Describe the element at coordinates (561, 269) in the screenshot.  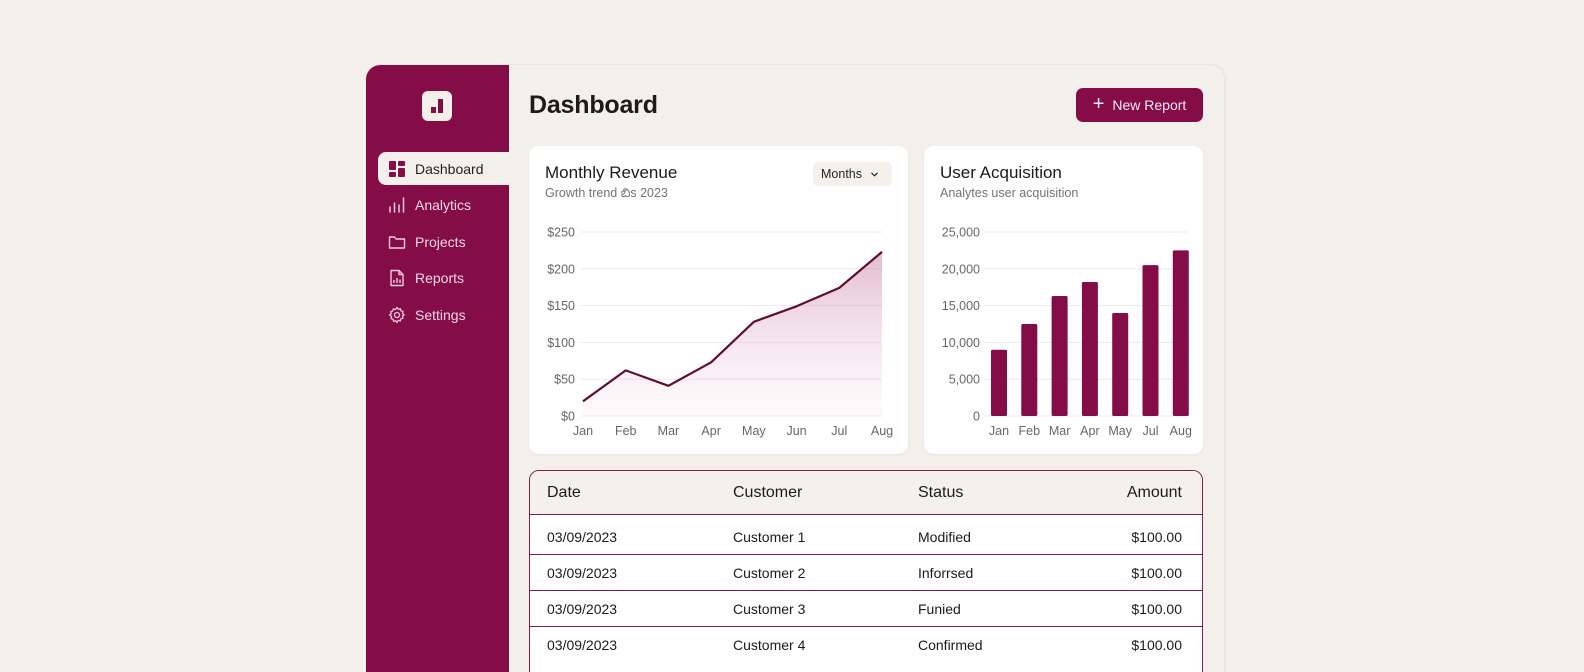
I see `svg-text: $200` at that location.